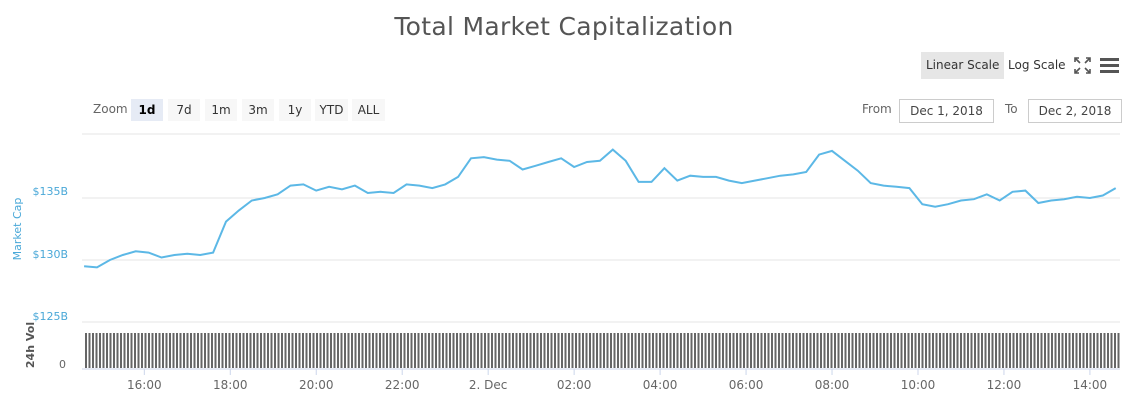 The width and height of the screenshot is (1138, 413). I want to click on from-date-input: Dec 1, 2018, so click(946, 111).